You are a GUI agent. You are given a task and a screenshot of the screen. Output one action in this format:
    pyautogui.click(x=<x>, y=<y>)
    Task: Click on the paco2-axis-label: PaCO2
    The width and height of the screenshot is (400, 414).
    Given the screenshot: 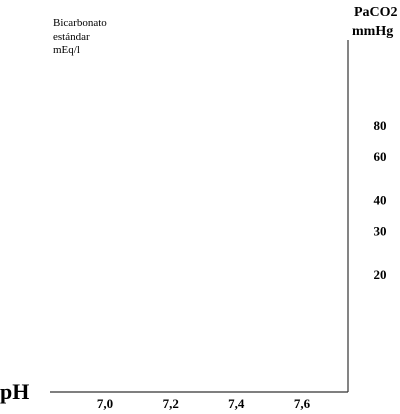 What is the action you would take?
    pyautogui.click(x=376, y=12)
    